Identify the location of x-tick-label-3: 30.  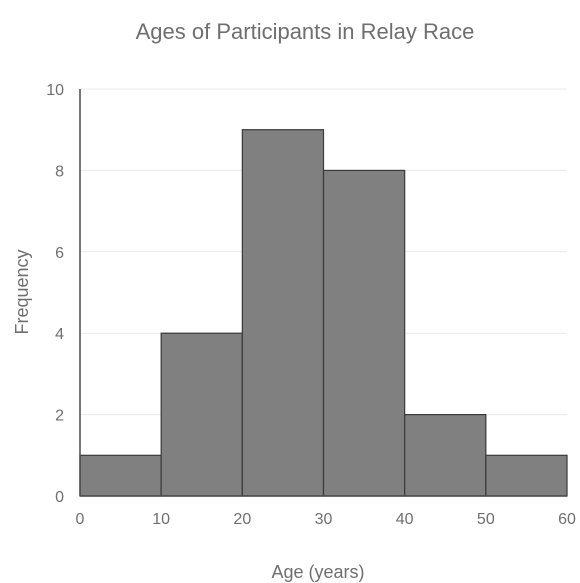
(324, 519).